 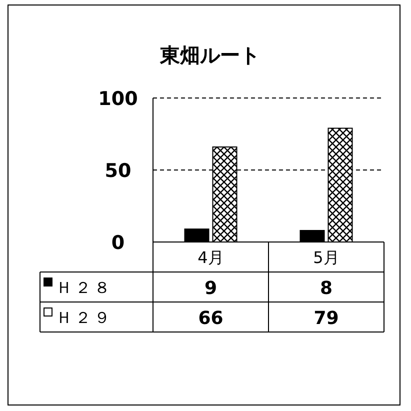 I want to click on data-label: 66, so click(x=211, y=318).